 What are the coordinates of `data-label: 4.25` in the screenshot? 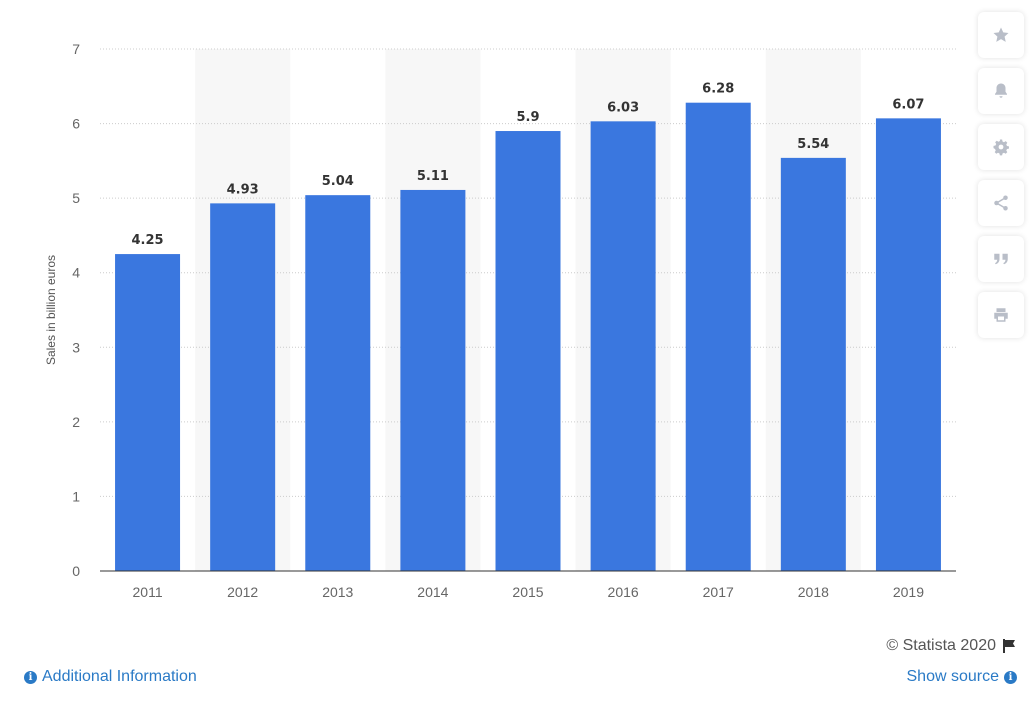 It's located at (148, 240).